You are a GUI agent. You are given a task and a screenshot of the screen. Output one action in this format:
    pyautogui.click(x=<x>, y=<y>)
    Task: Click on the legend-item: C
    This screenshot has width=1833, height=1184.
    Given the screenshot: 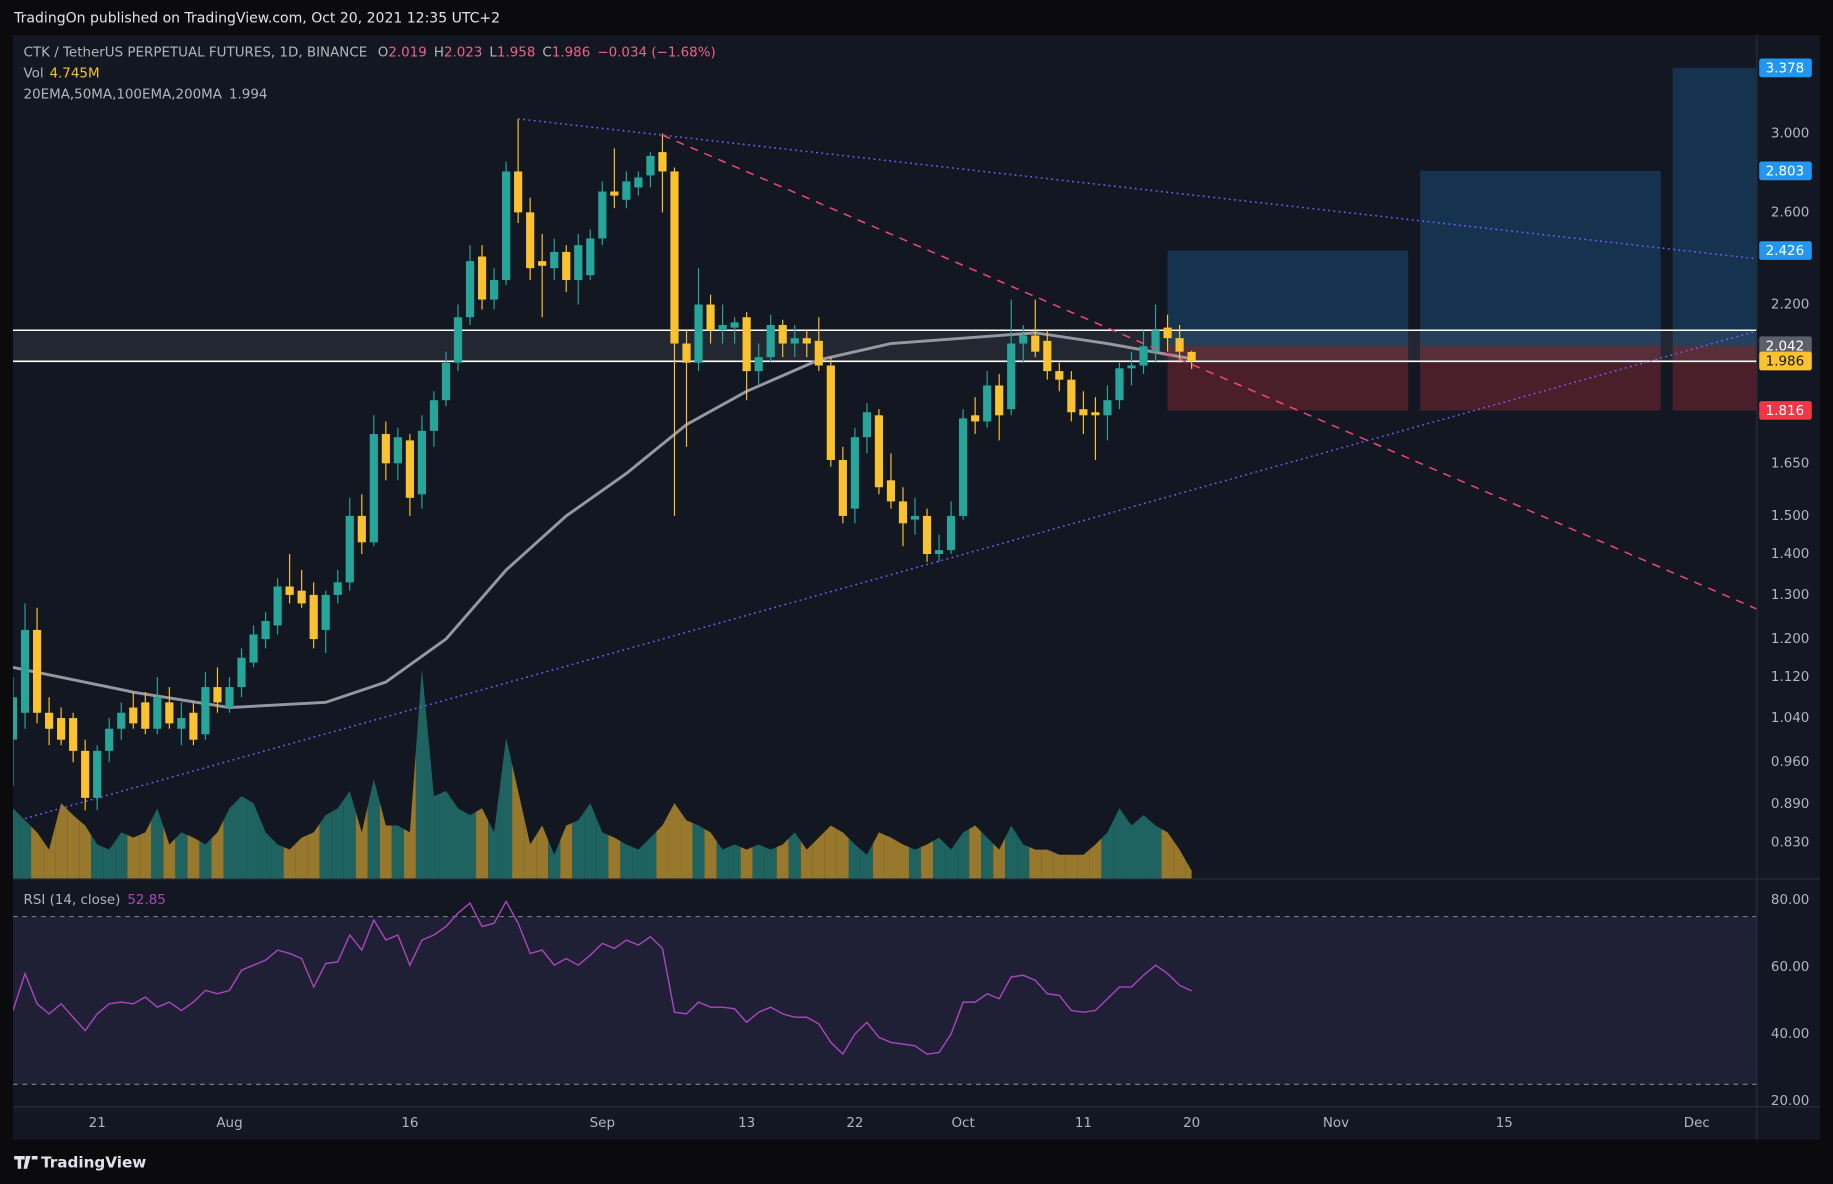 What is the action you would take?
    pyautogui.click(x=546, y=53)
    